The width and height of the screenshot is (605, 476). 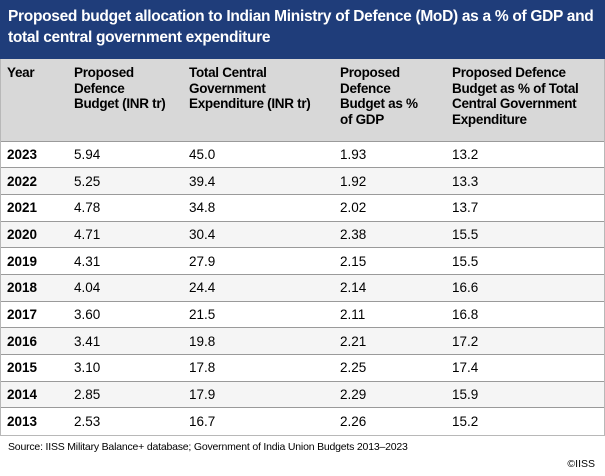 I want to click on cell-budget-pct-expenditure: 13.3, so click(x=520, y=181).